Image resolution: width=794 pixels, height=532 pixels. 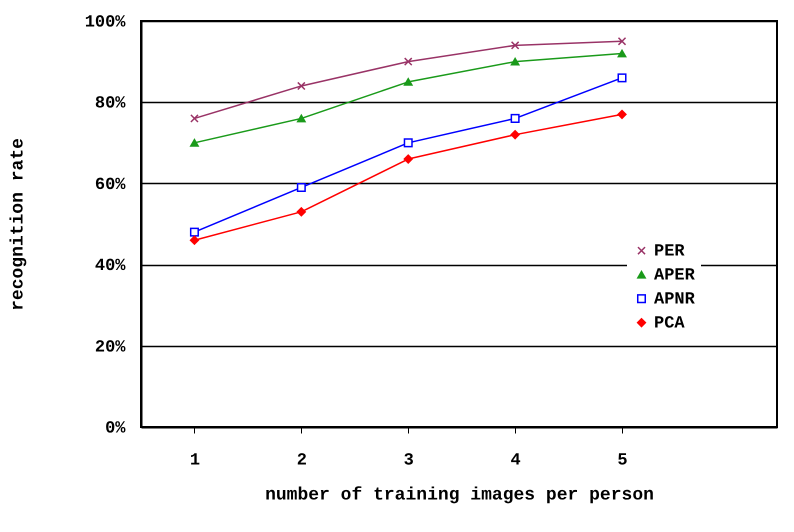 I want to click on x-tick-label: 3, so click(x=409, y=461).